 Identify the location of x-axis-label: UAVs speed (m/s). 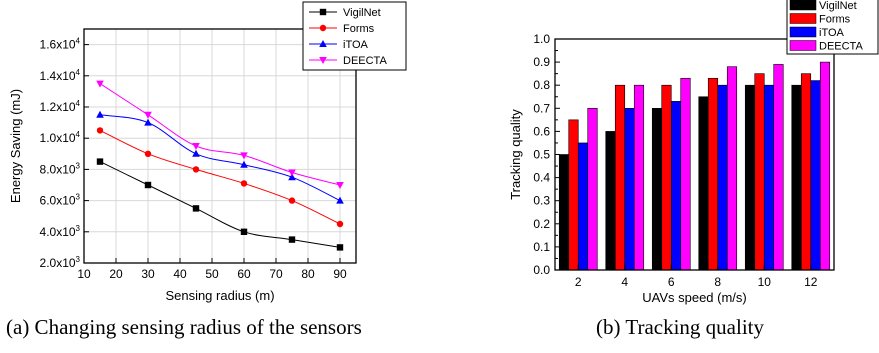
(694, 297).